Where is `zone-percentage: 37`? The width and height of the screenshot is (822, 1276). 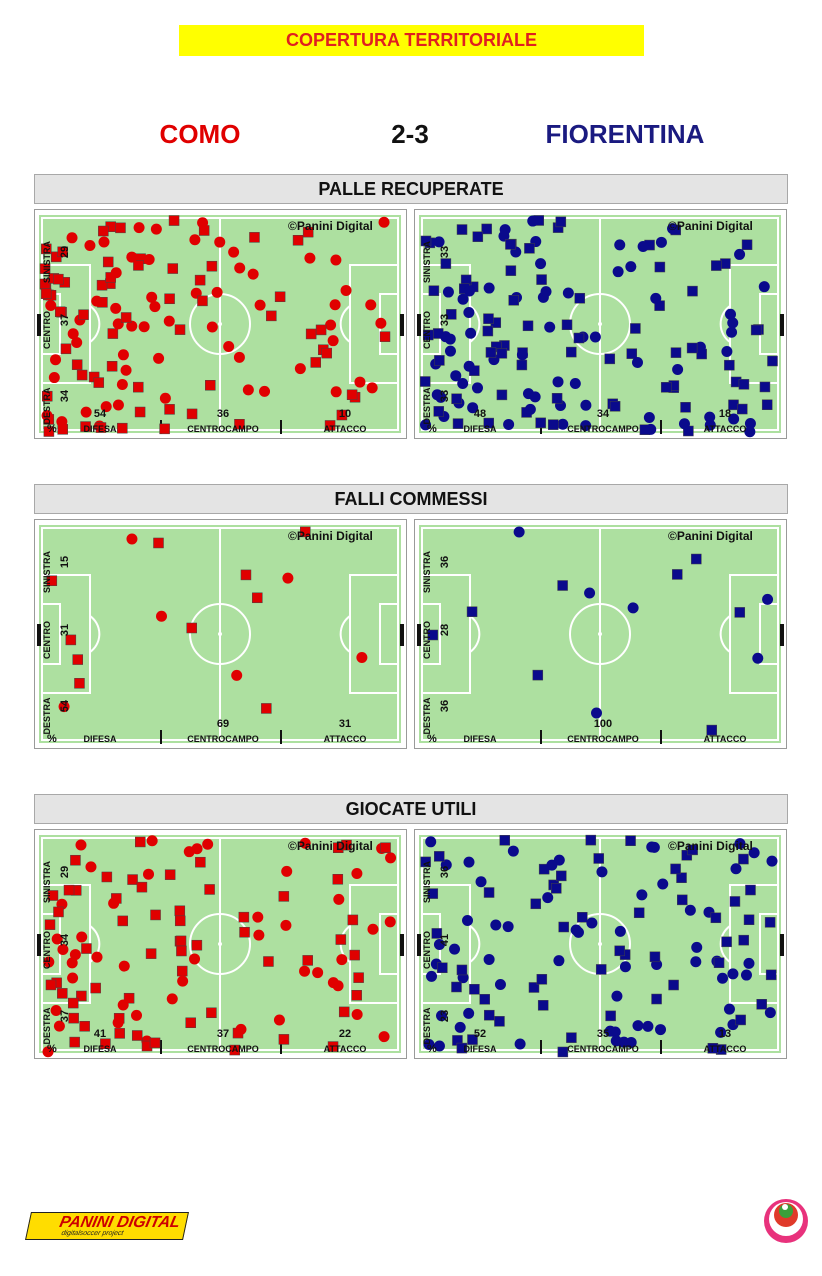 zone-percentage: 37 is located at coordinates (223, 1034).